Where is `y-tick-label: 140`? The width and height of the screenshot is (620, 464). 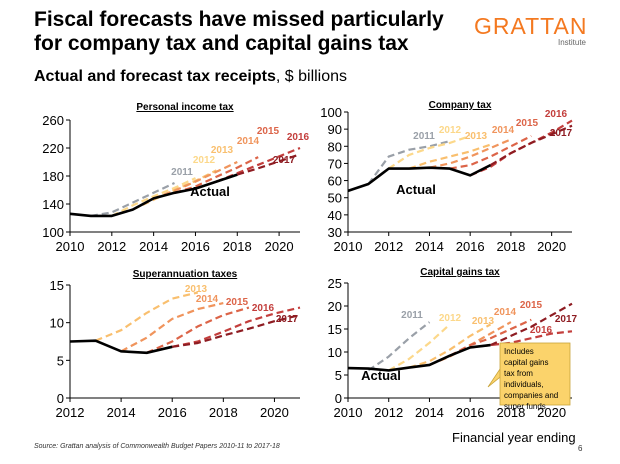
y-tick-label: 140 is located at coordinates (53, 204).